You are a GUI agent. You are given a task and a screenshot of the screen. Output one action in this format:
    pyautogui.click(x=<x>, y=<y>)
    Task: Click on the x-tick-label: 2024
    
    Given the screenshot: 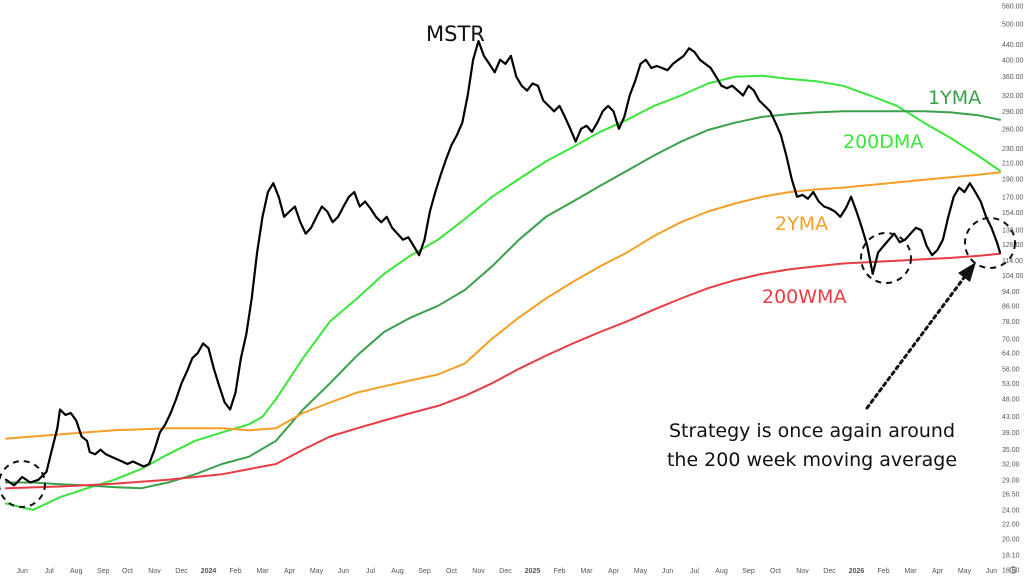 What is the action you would take?
    pyautogui.click(x=209, y=571)
    